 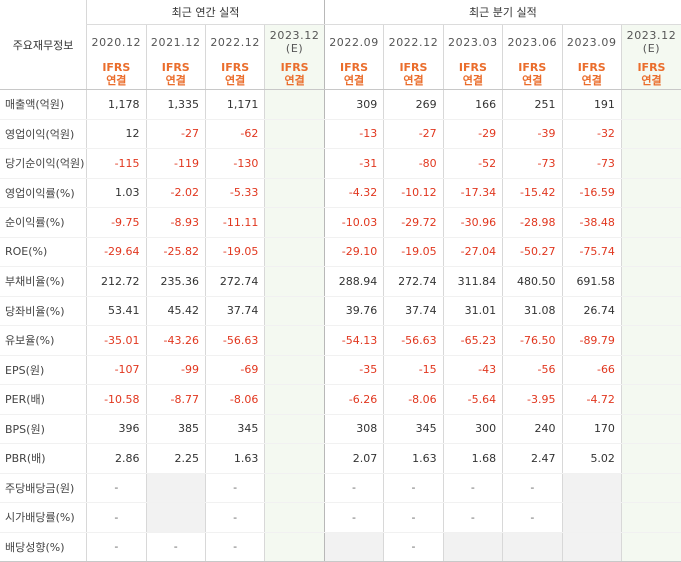 What do you see at coordinates (591, 311) in the screenshot?
I see `value-cell: 26.74` at bounding box center [591, 311].